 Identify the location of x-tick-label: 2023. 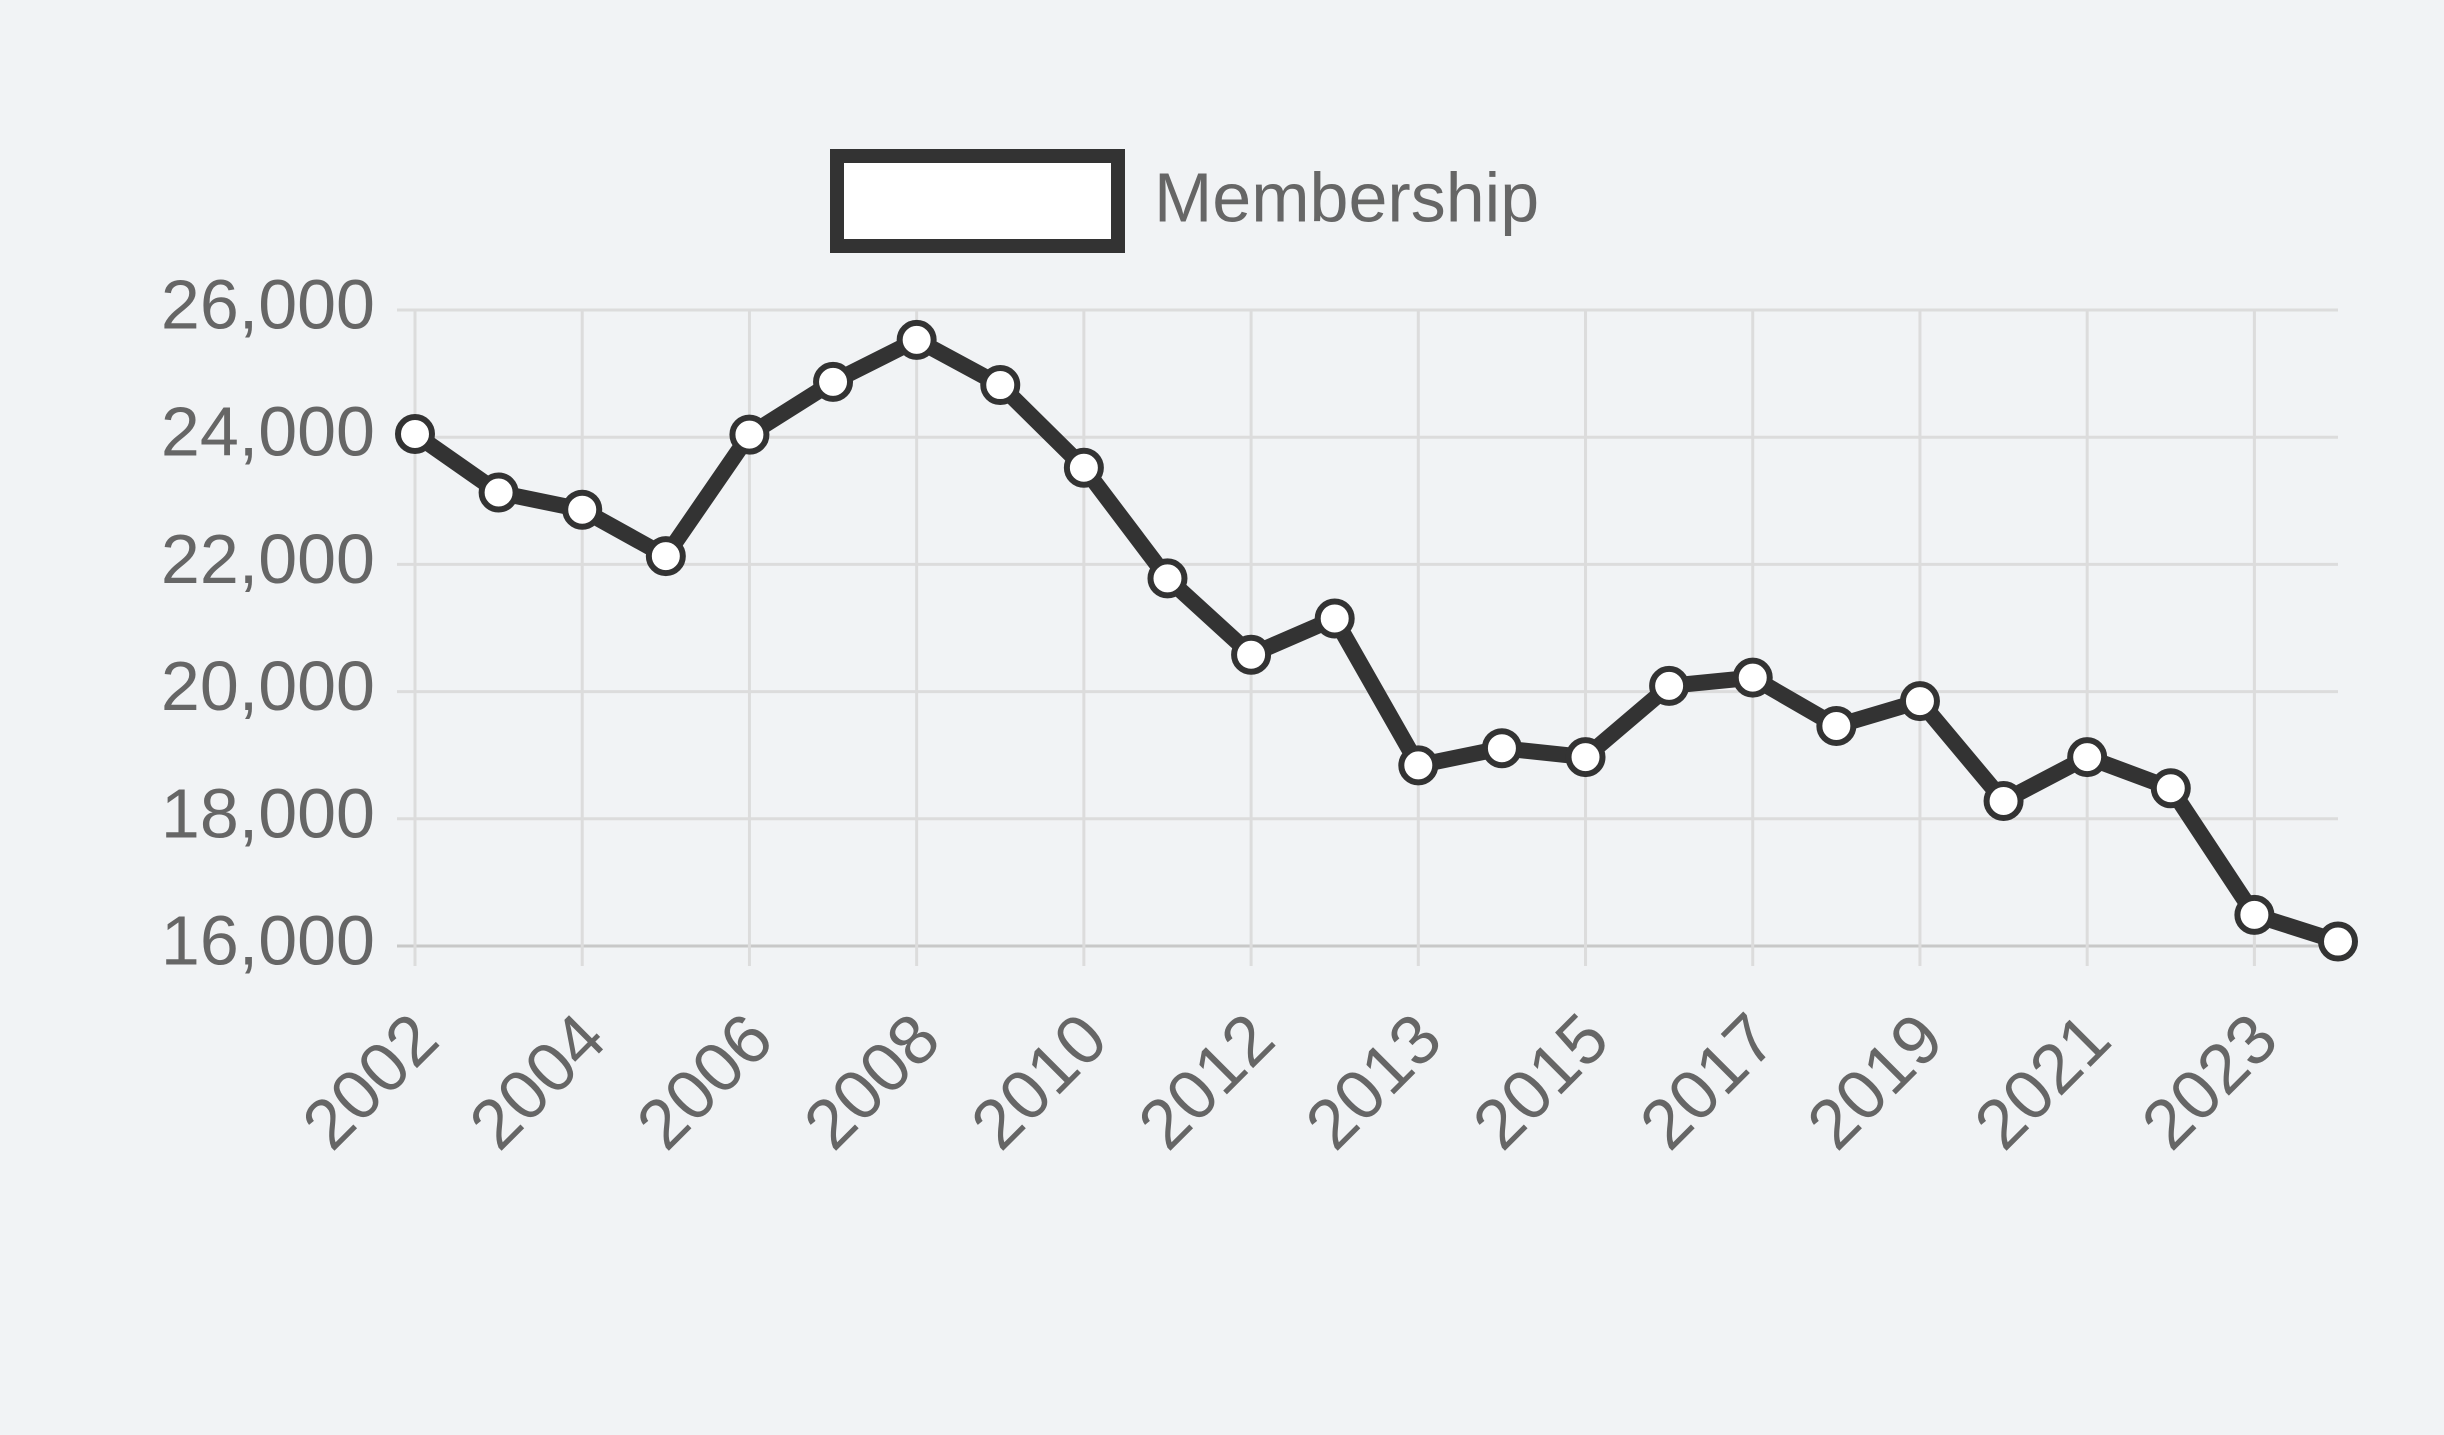
(2209, 1081).